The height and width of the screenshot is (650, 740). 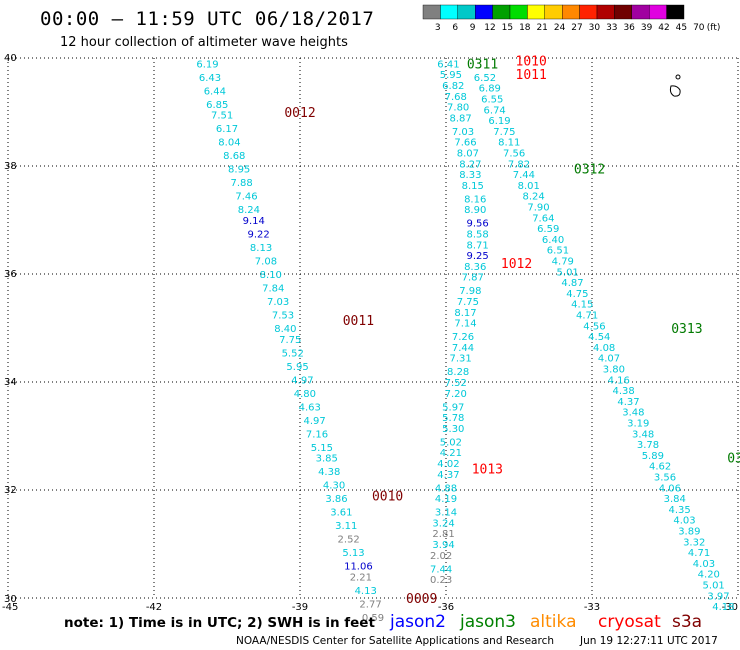 I want to click on swh-value: 7.56, so click(x=514, y=154).